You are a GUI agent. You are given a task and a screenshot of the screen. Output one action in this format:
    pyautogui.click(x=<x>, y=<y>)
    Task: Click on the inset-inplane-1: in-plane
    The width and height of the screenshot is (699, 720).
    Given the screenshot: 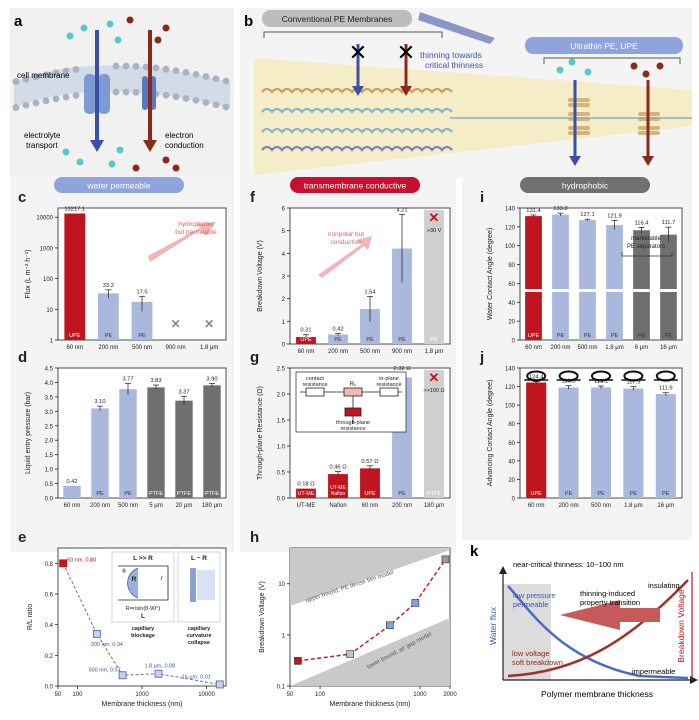 What is the action you would take?
    pyautogui.click(x=389, y=379)
    